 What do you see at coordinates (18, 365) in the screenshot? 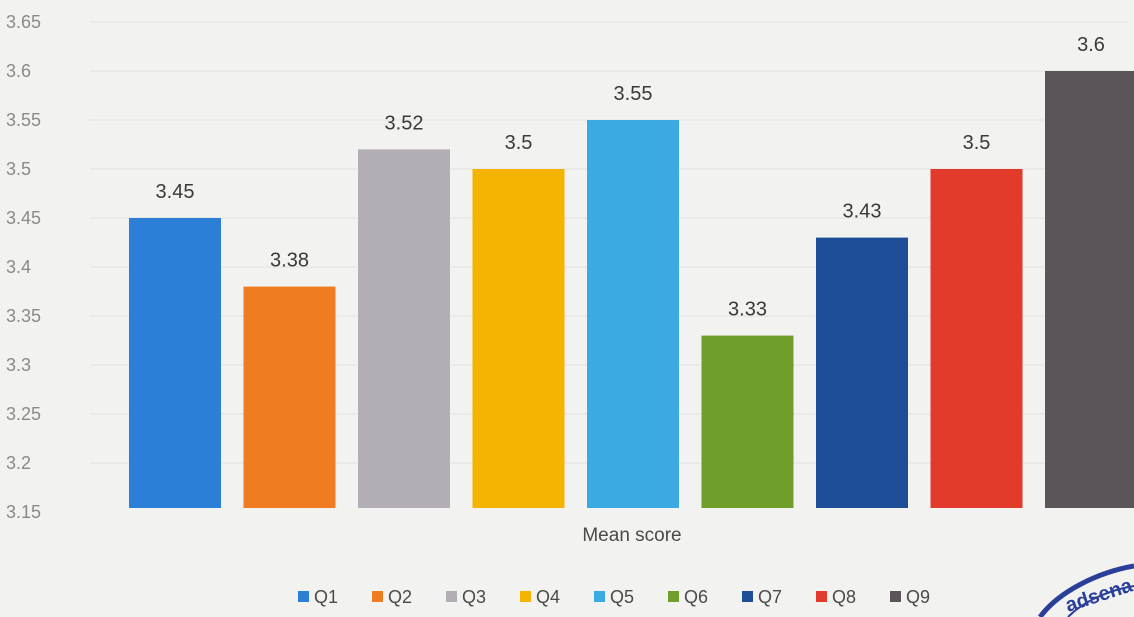
I see `y-tick-label: 3.3` at bounding box center [18, 365].